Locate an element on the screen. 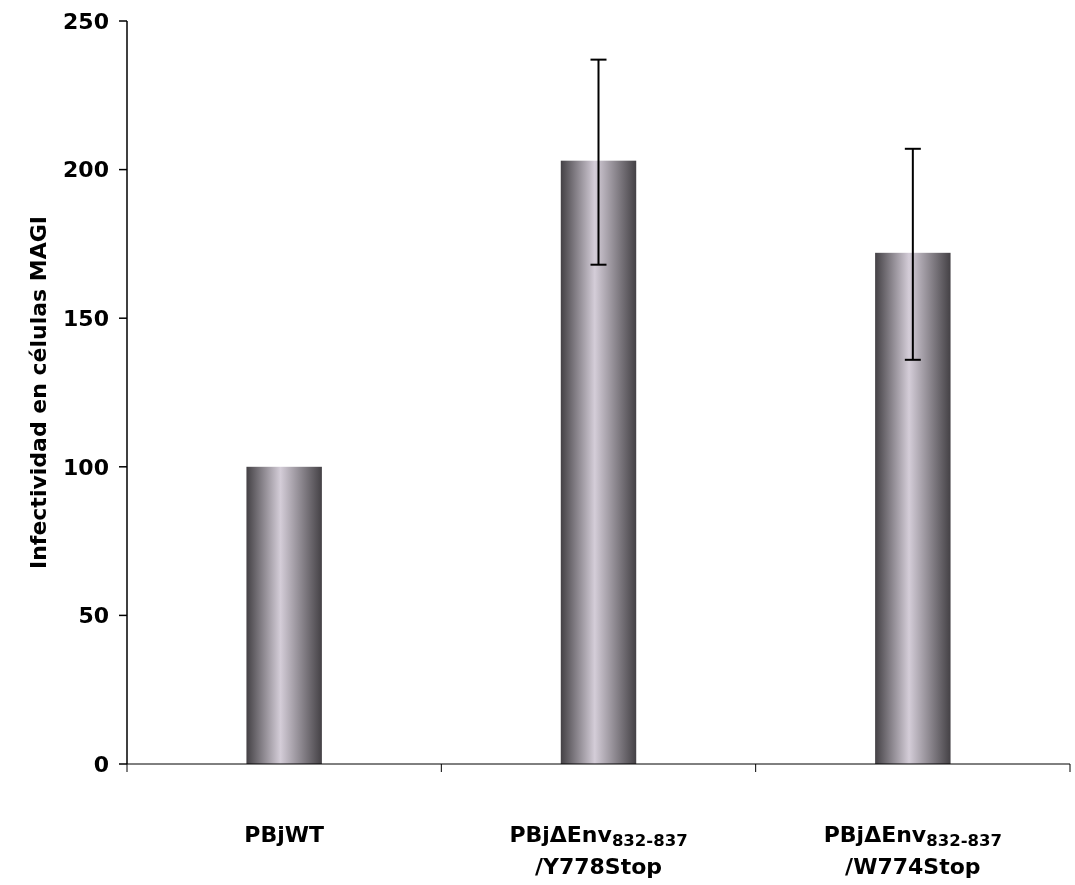 Image resolution: width=1075 pixels, height=885 pixels. y-axis-title: Infectividad en células MAGI is located at coordinates (38, 392).